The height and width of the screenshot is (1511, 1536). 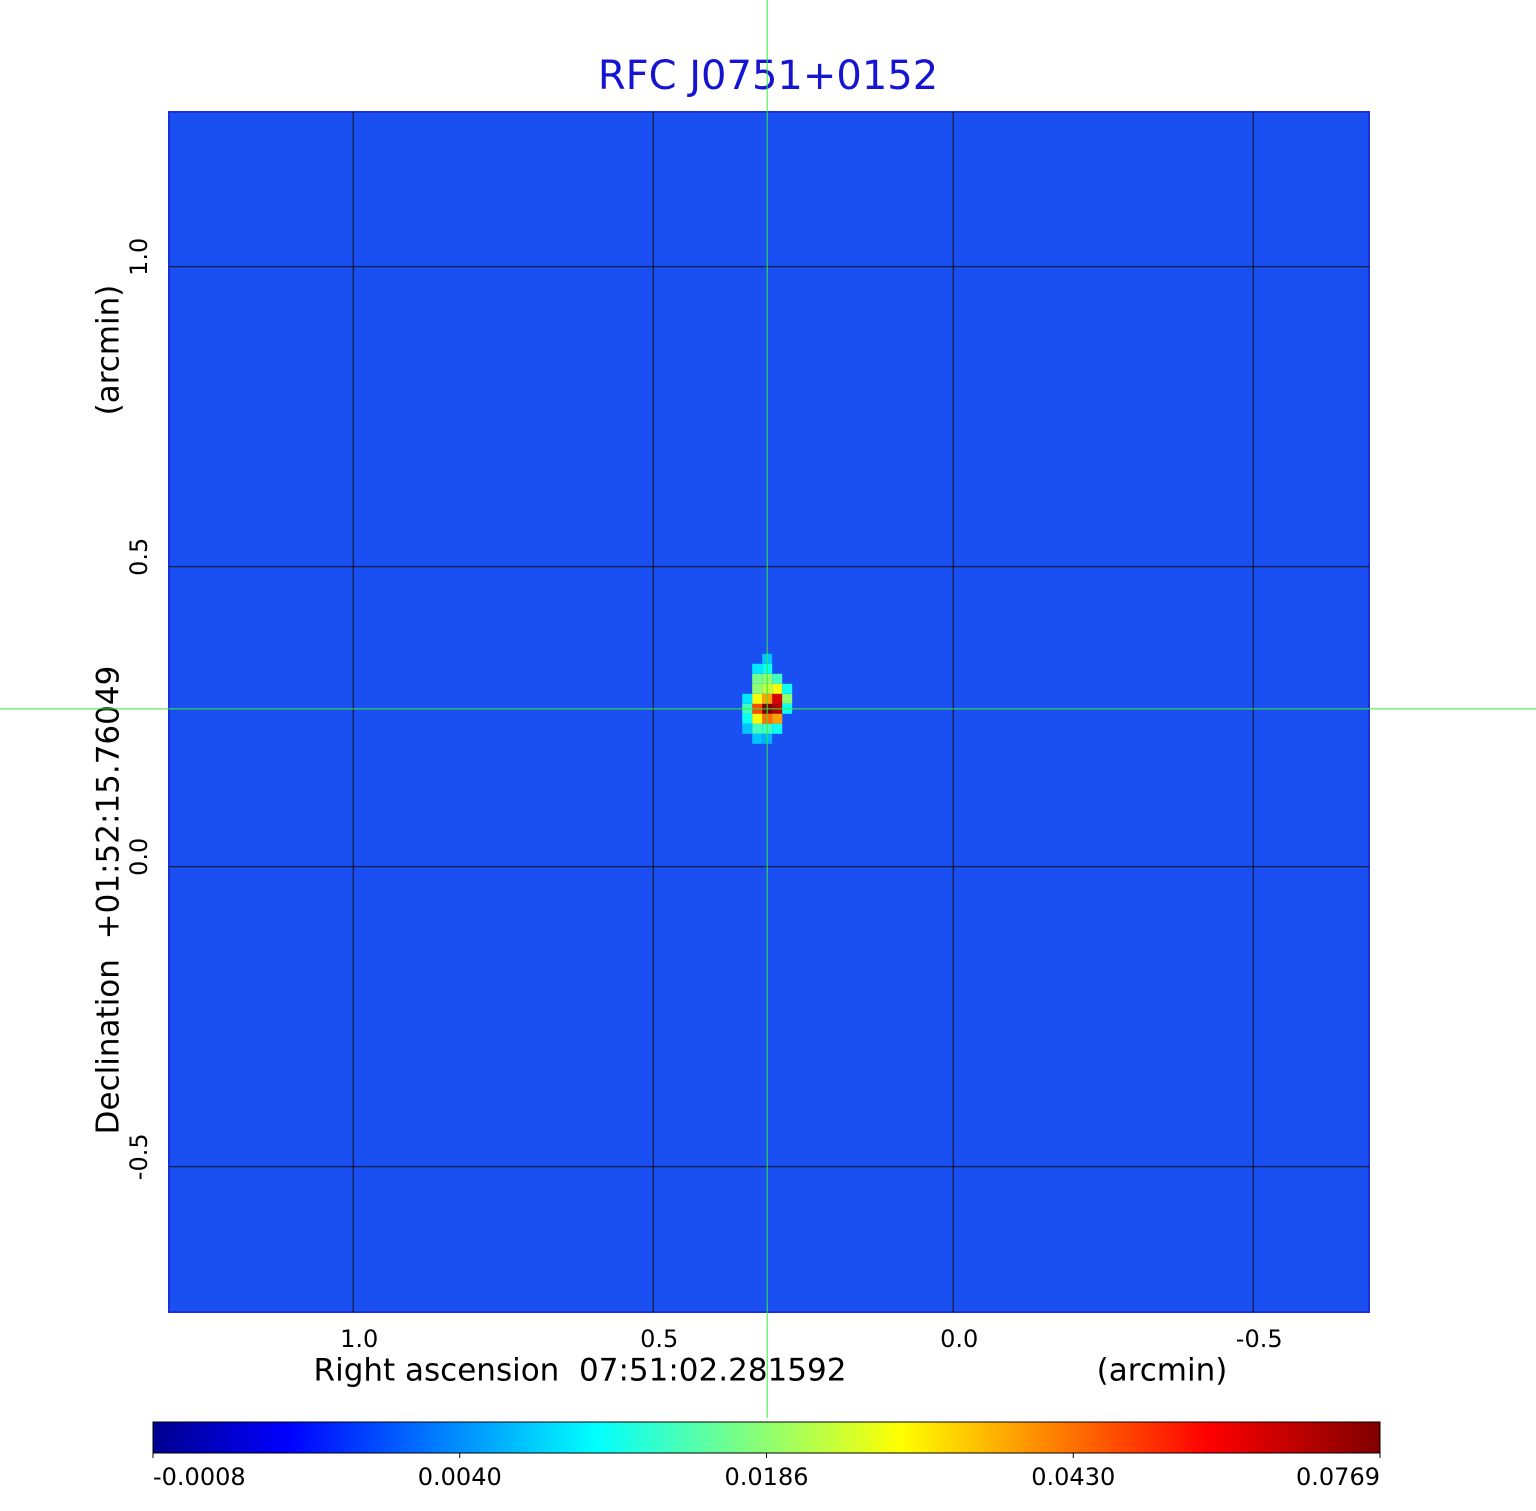 What do you see at coordinates (767, 1477) in the screenshot?
I see `colorbar-tick-label: 0.0186` at bounding box center [767, 1477].